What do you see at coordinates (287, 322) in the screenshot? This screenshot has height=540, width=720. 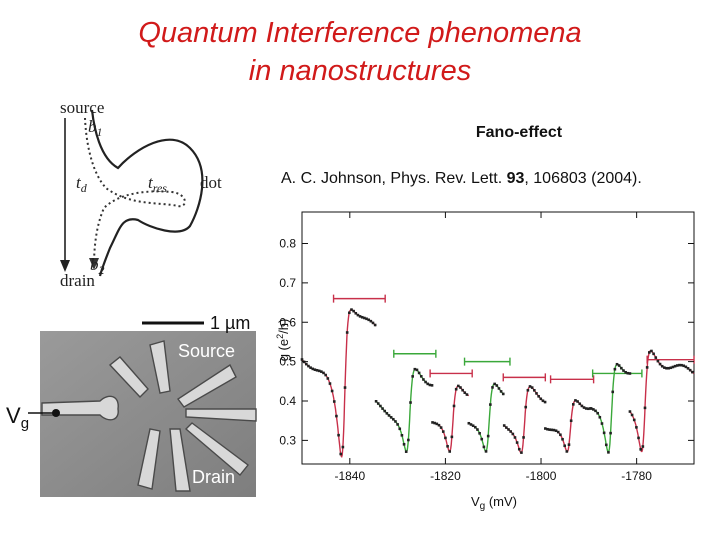 I see `y-tick-label: 0.6` at bounding box center [287, 322].